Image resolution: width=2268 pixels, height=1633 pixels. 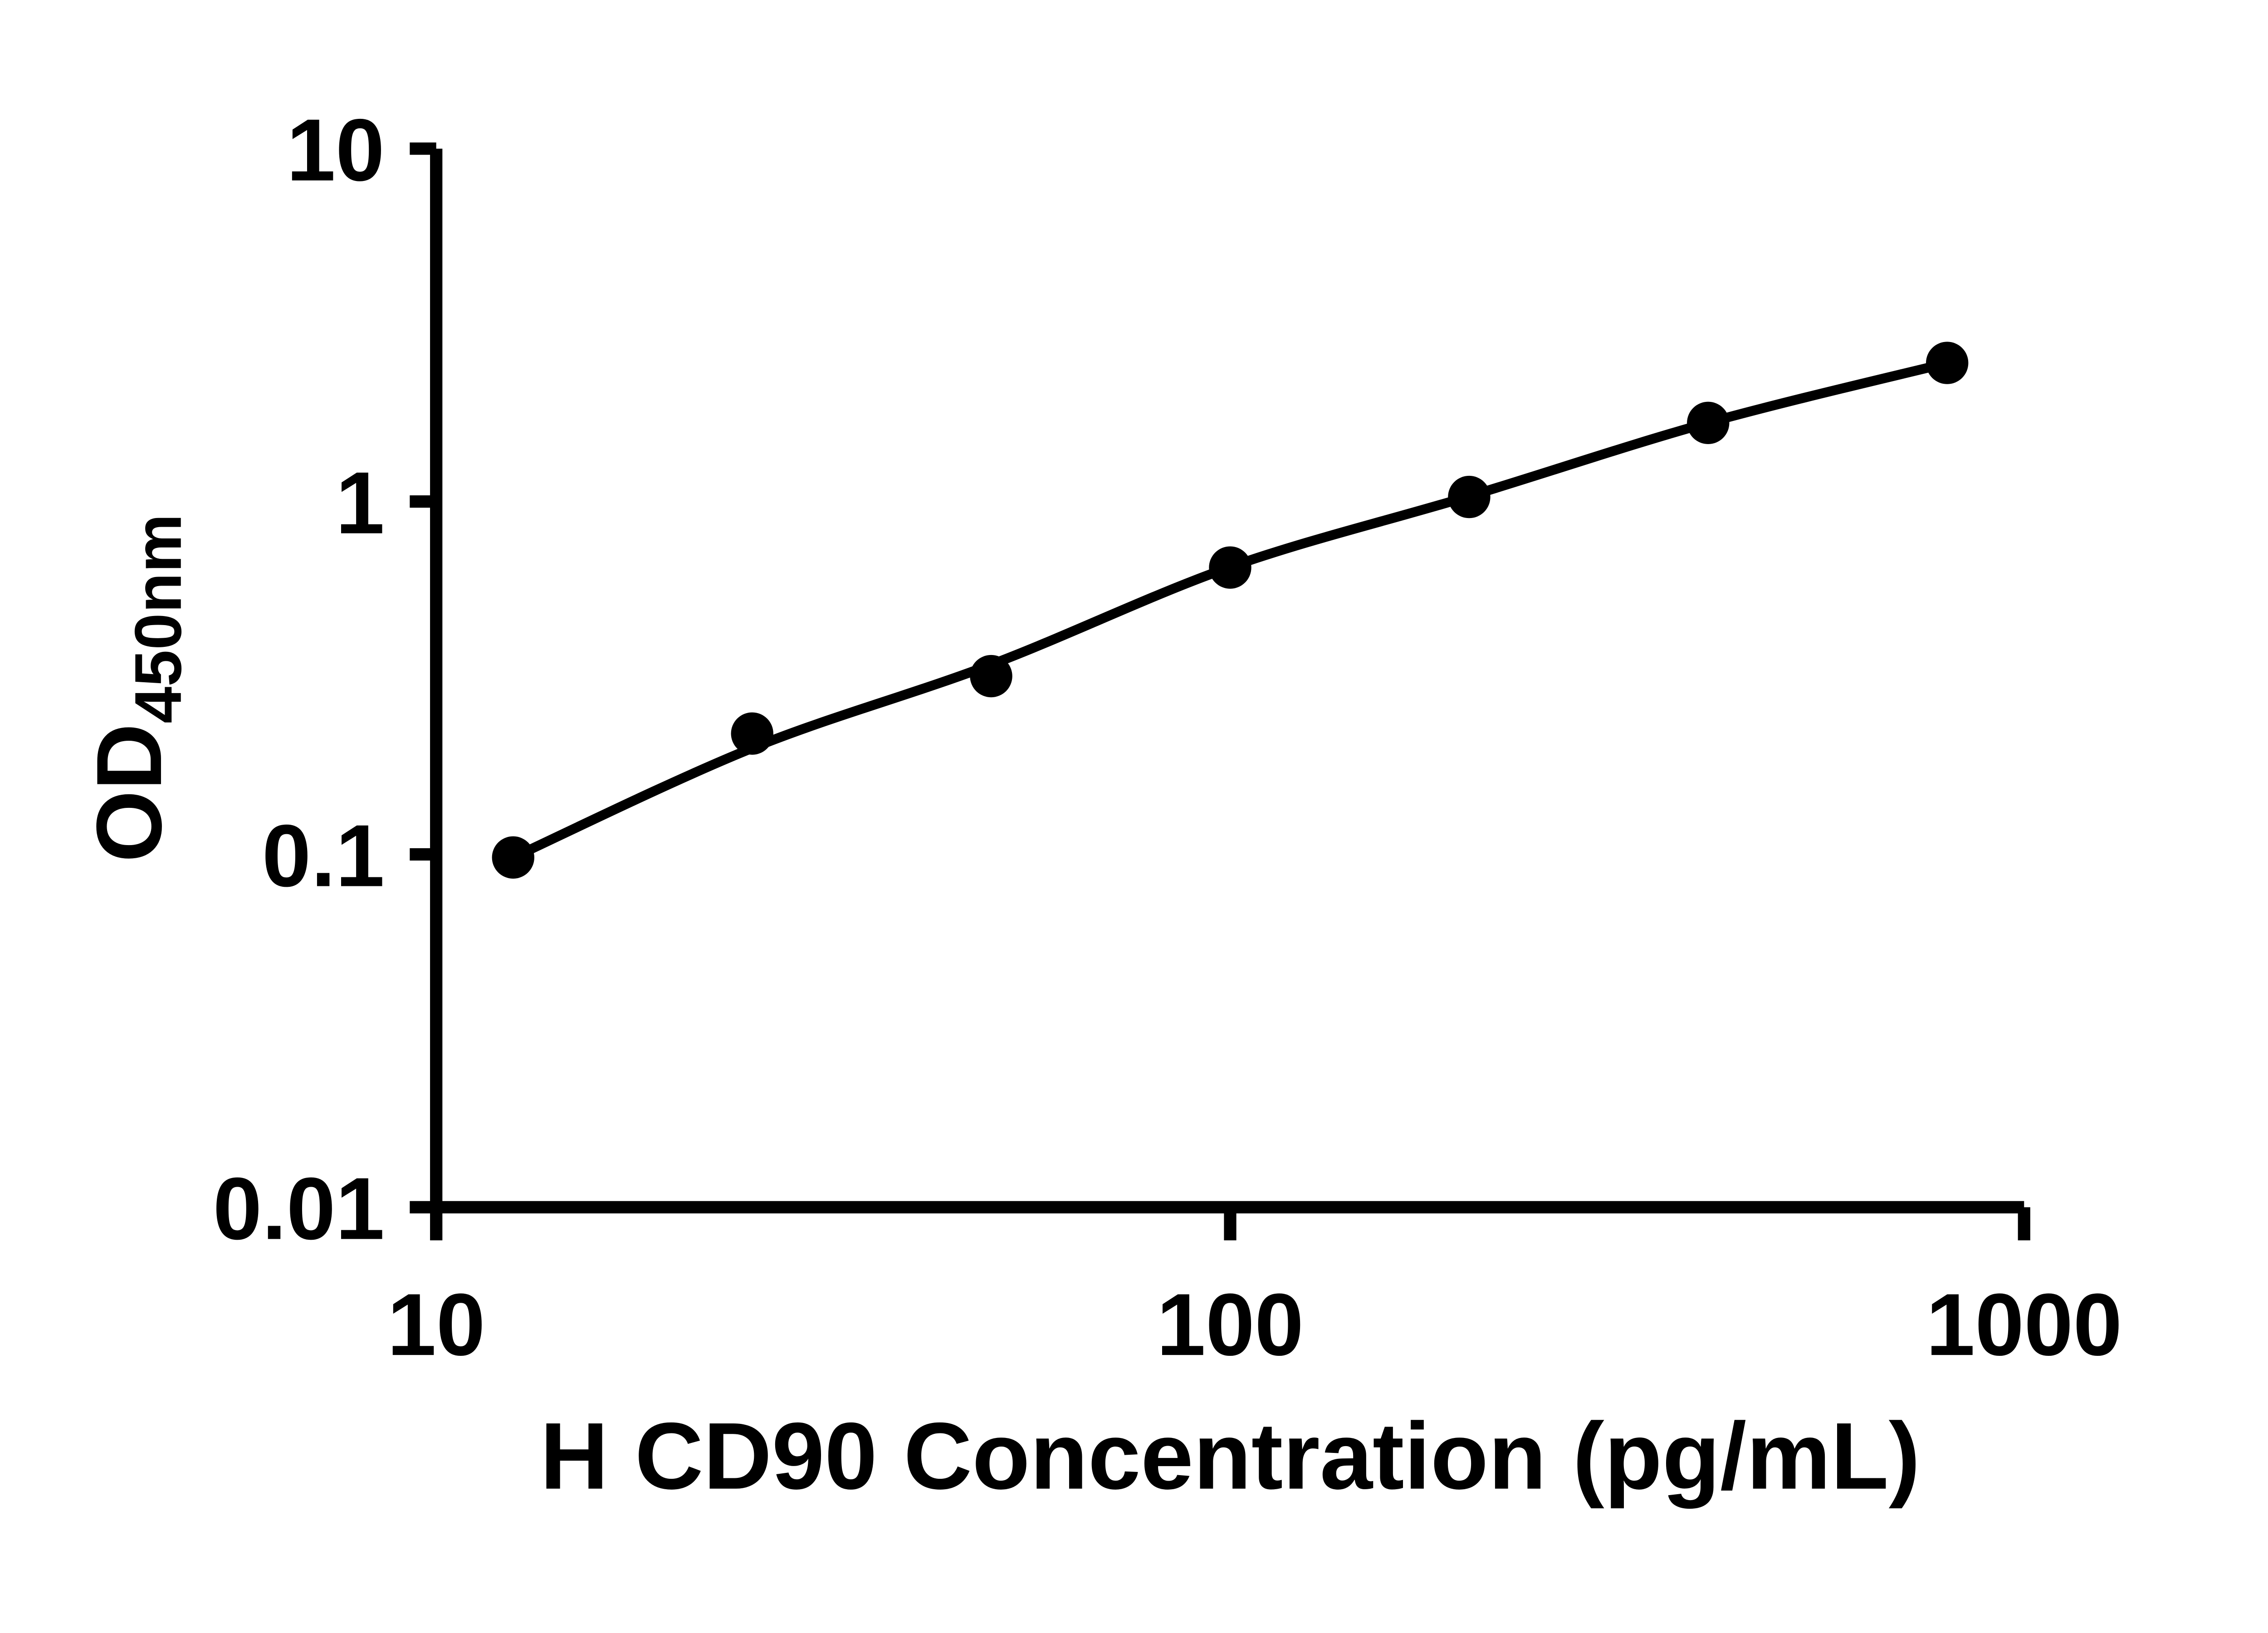 What do you see at coordinates (436, 1325) in the screenshot?
I see `x-tick-label: 10` at bounding box center [436, 1325].